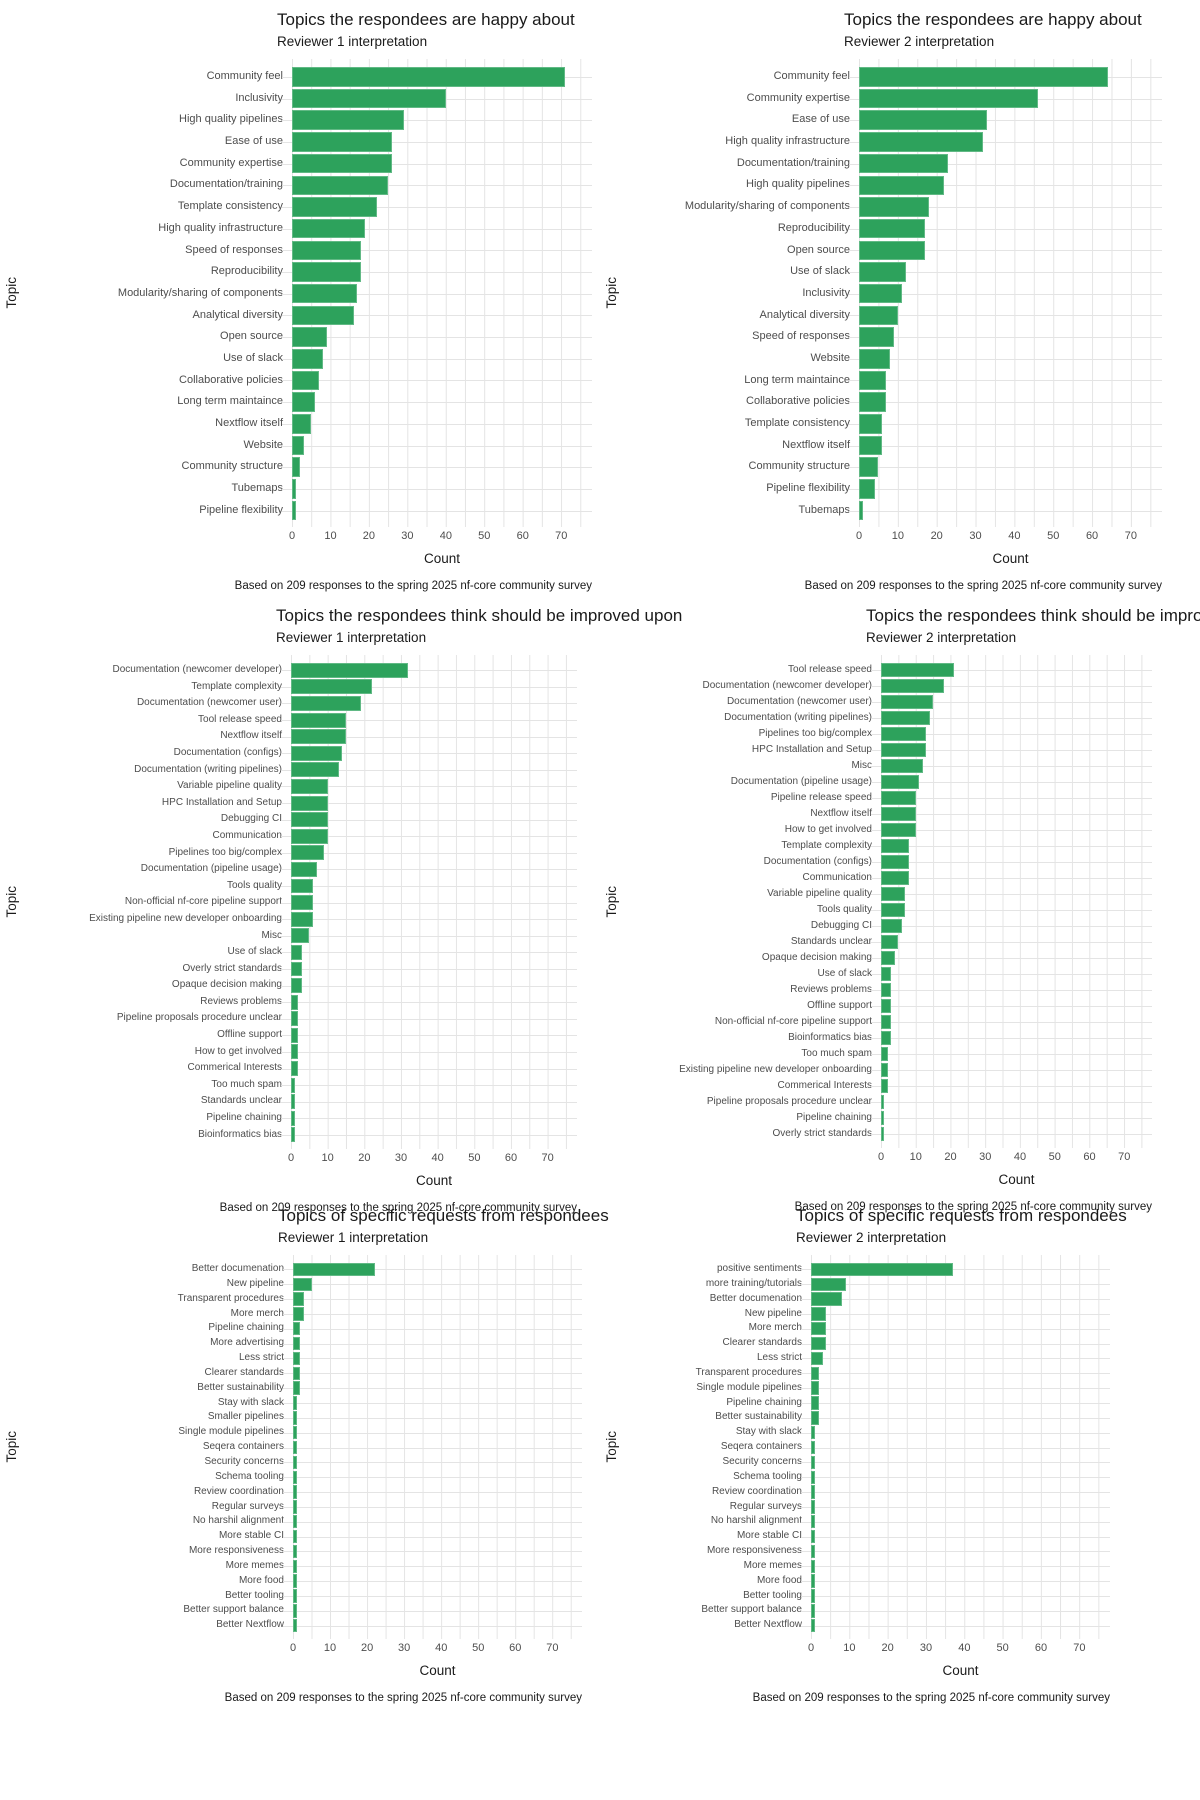 The height and width of the screenshot is (1800, 1200). What do you see at coordinates (830, 669) in the screenshot?
I see `category-label: Tool release speed` at bounding box center [830, 669].